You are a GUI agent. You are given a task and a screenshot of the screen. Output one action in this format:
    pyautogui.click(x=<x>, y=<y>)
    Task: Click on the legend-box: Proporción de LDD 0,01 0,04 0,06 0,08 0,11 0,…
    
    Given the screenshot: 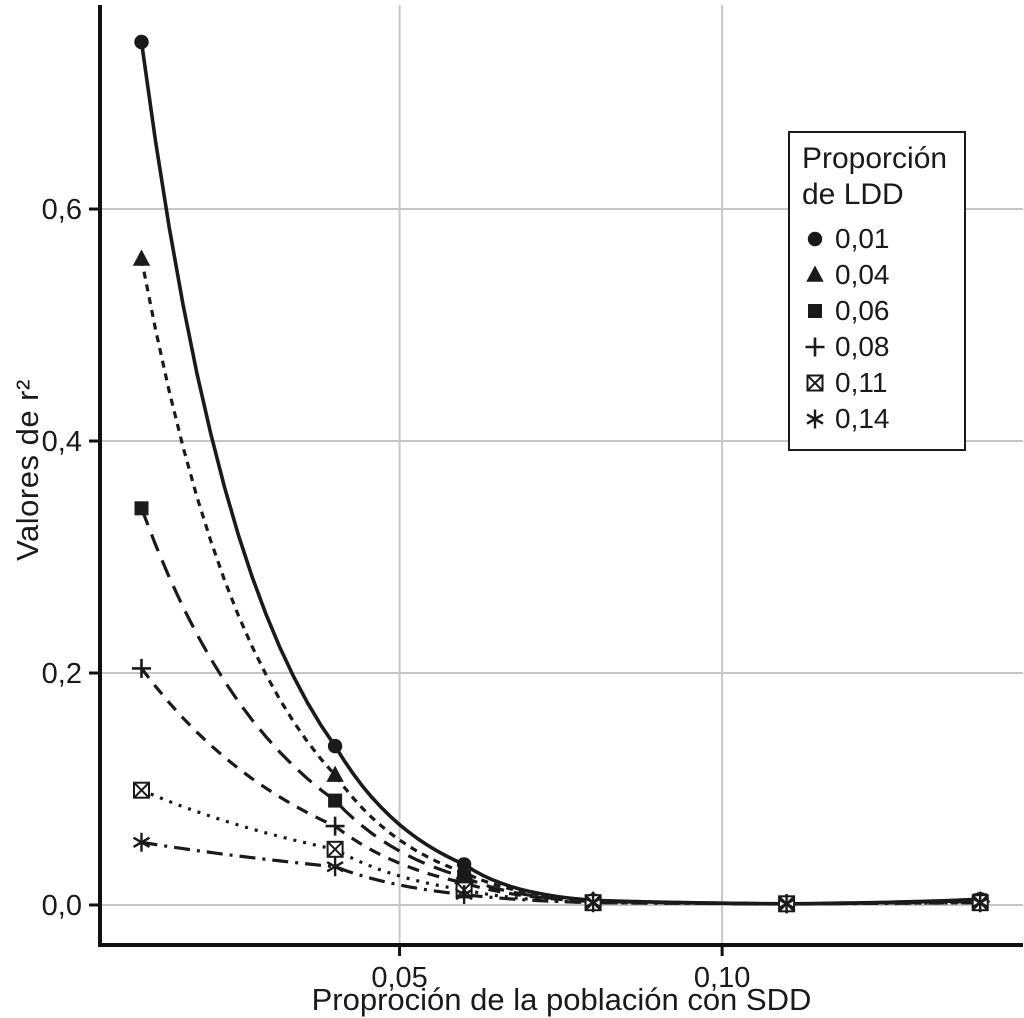 What is the action you would take?
    pyautogui.click(x=877, y=291)
    